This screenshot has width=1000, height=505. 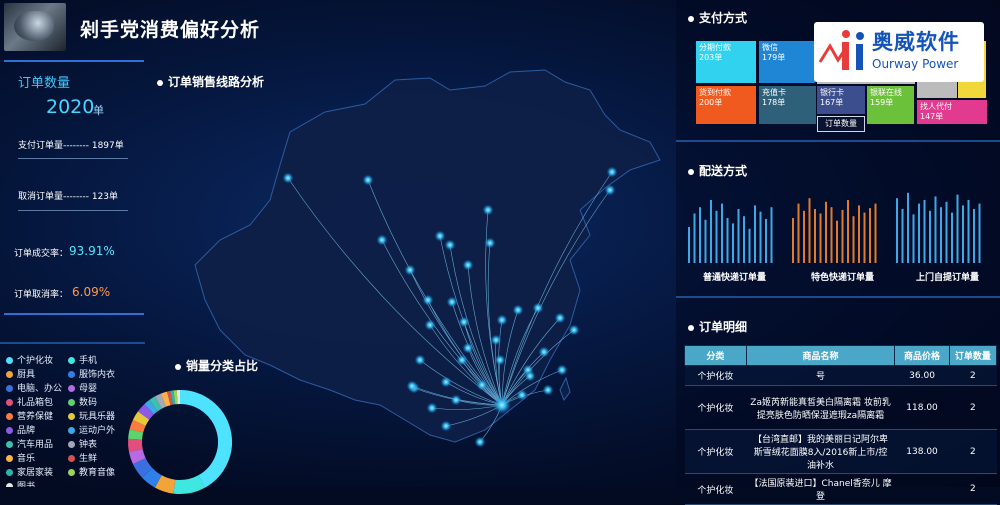 What do you see at coordinates (717, 326) in the screenshot?
I see `orders-title: 订单明细` at bounding box center [717, 326].